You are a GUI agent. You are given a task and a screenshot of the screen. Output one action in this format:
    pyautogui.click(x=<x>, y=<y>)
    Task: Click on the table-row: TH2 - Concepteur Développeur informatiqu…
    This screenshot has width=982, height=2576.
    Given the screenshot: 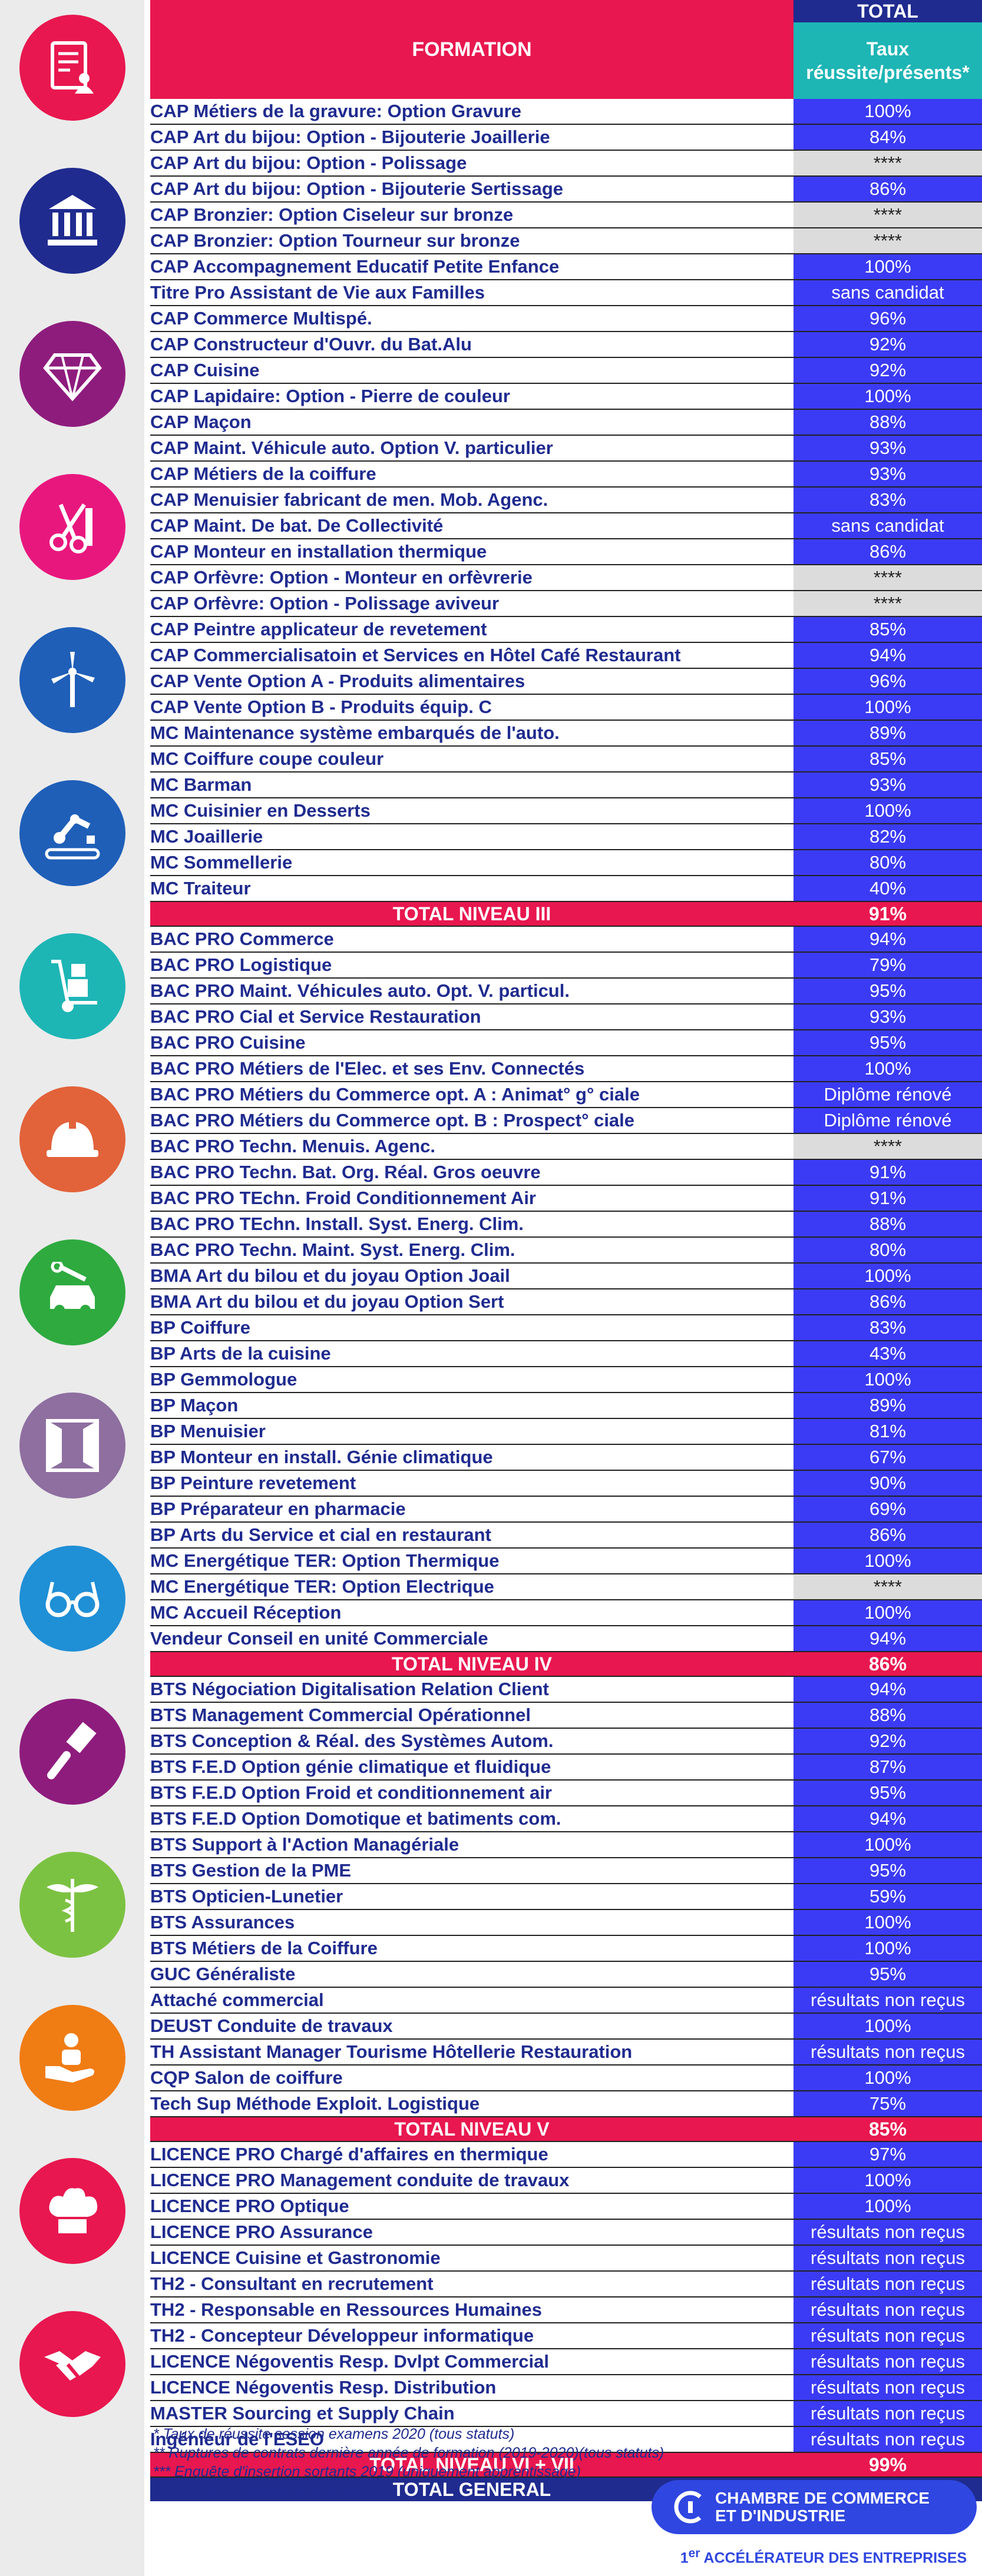 What is the action you would take?
    pyautogui.click(x=566, y=2336)
    